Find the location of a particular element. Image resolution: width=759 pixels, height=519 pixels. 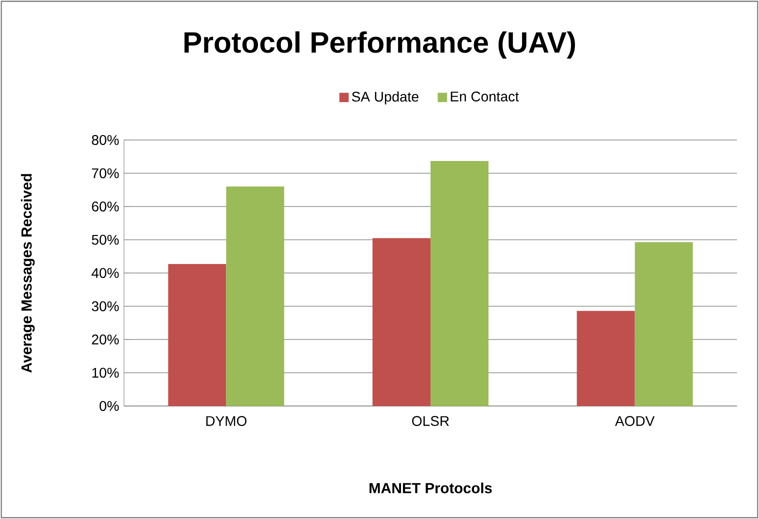

y-tick-label: 50% is located at coordinates (105, 239).